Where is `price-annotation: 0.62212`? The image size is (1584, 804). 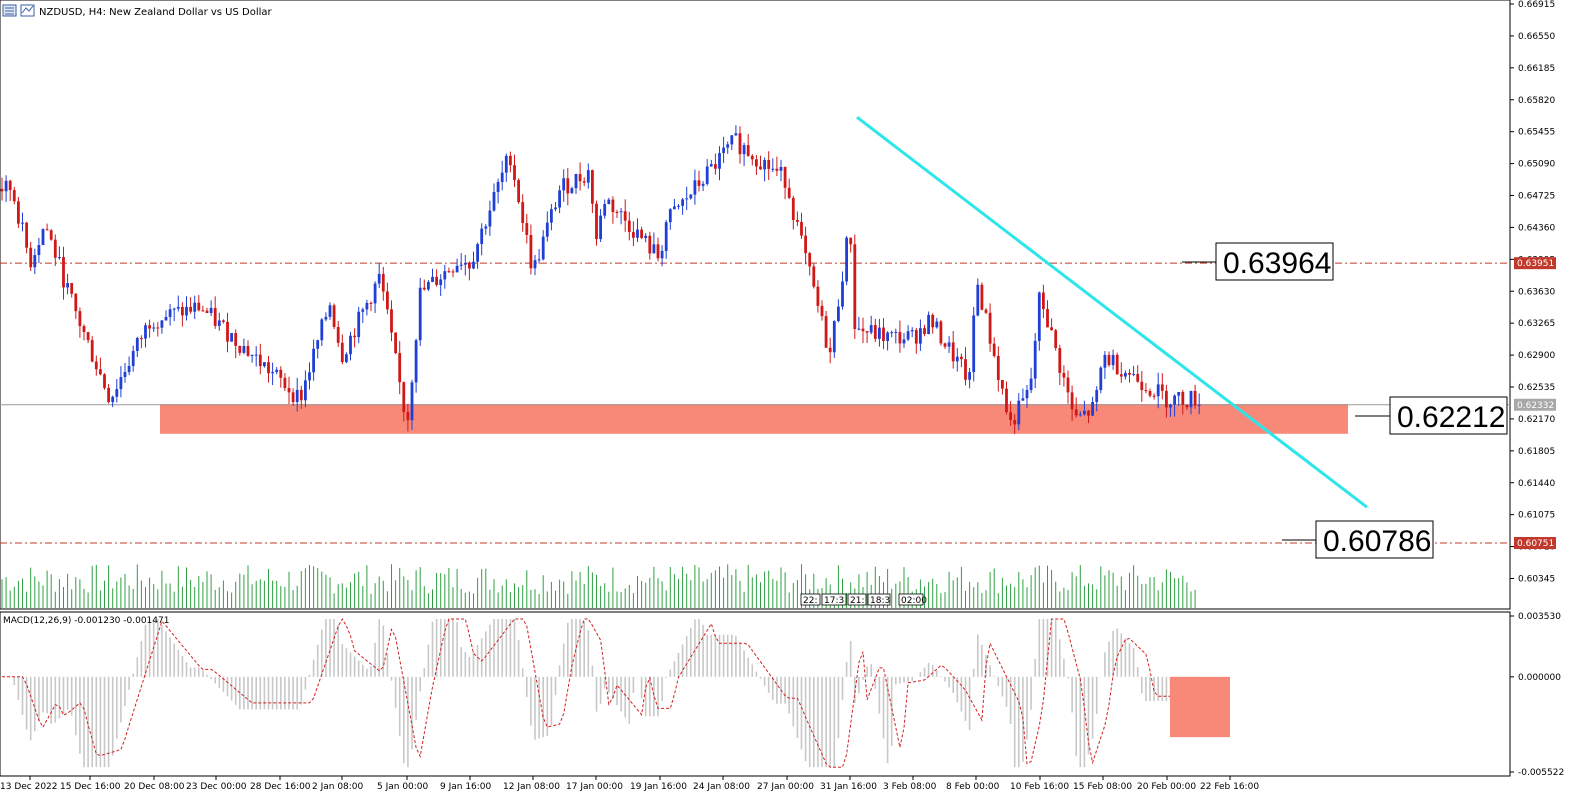 price-annotation: 0.62212 is located at coordinates (1431, 415).